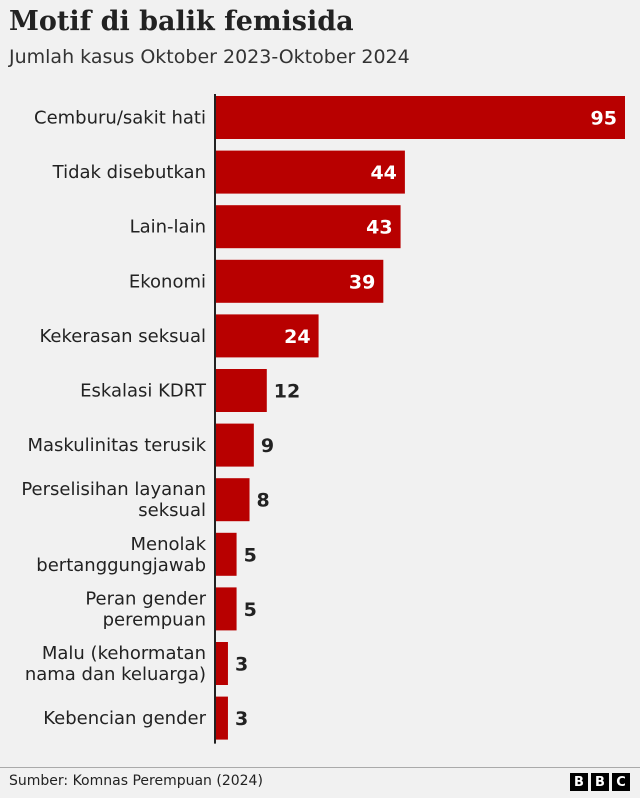  What do you see at coordinates (124, 718) in the screenshot?
I see `category-label: Kebencian gender` at bounding box center [124, 718].